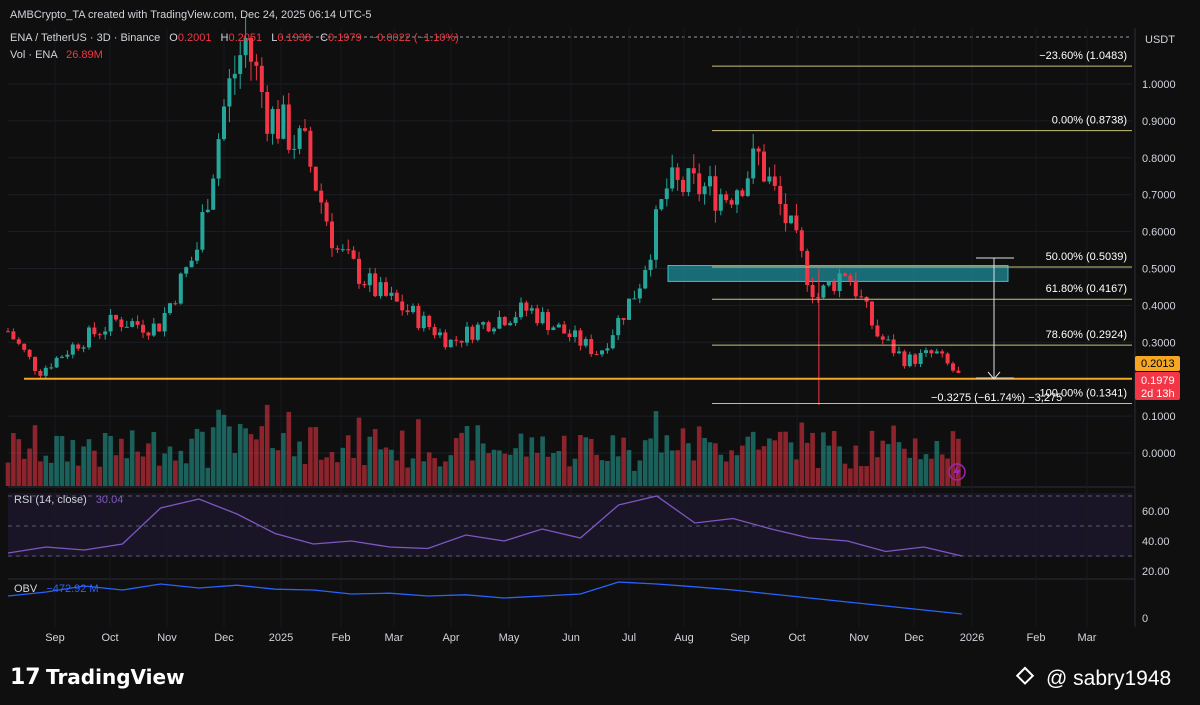 Image resolution: width=1200 pixels, height=705 pixels. What do you see at coordinates (1159, 270) in the screenshot?
I see `price-tick-label: 0.5000` at bounding box center [1159, 270].